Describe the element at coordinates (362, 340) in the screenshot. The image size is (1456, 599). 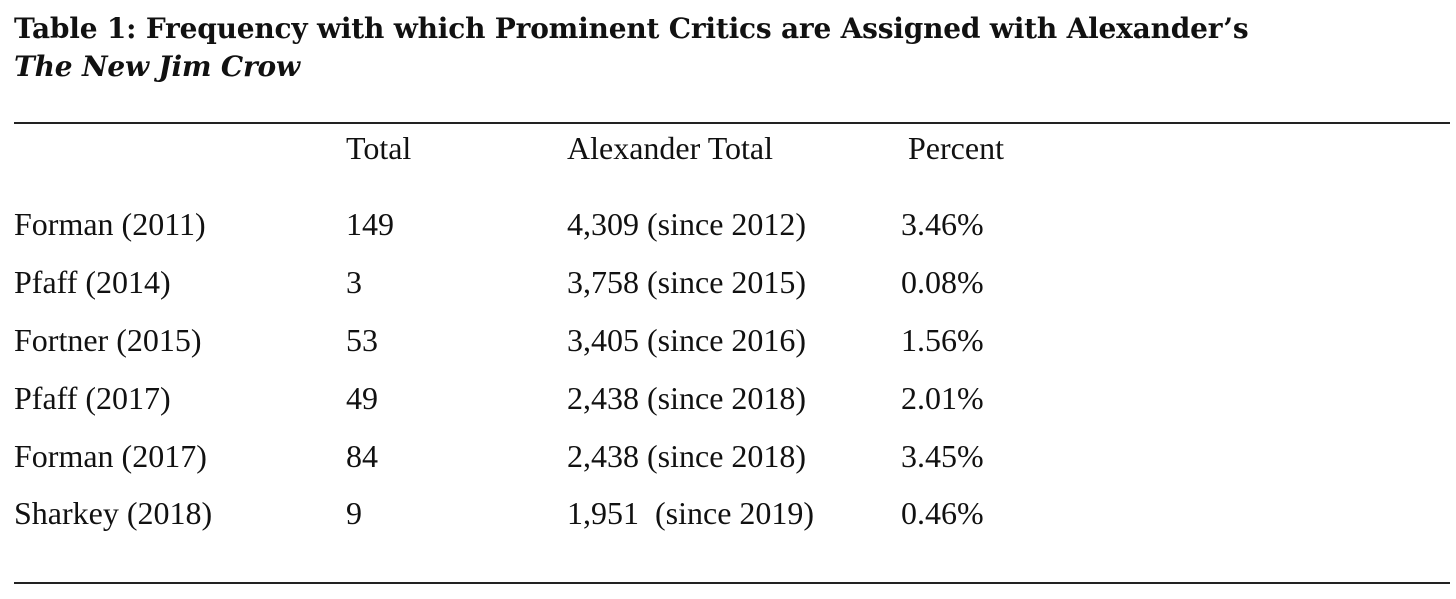
I see `row-total: 53` at that location.